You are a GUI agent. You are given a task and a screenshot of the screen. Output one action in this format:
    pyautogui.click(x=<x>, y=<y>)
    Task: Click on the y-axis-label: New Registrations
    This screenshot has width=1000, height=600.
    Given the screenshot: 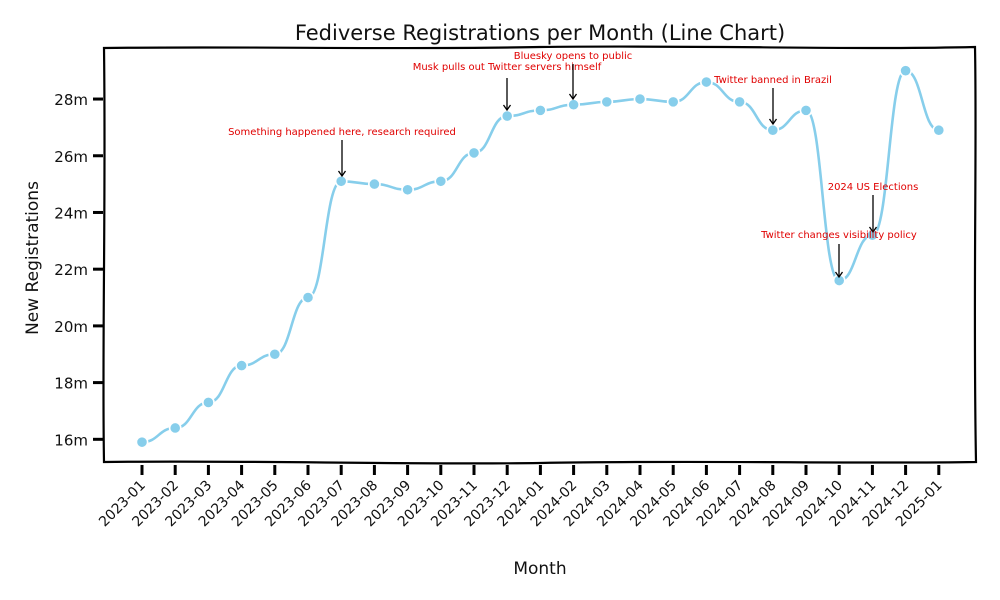 What is the action you would take?
    pyautogui.click(x=33, y=258)
    